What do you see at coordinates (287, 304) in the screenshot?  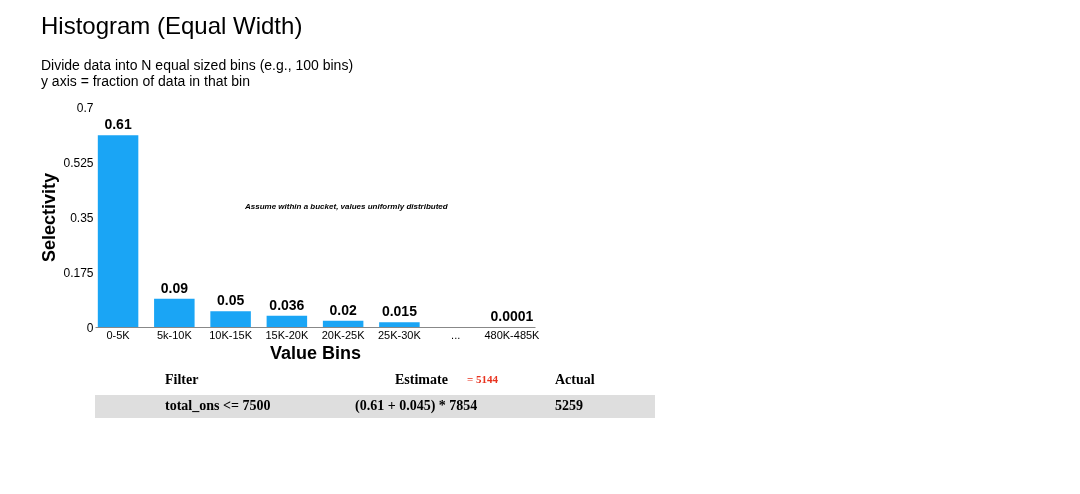 I see `data-label: 0.036` at bounding box center [287, 304].